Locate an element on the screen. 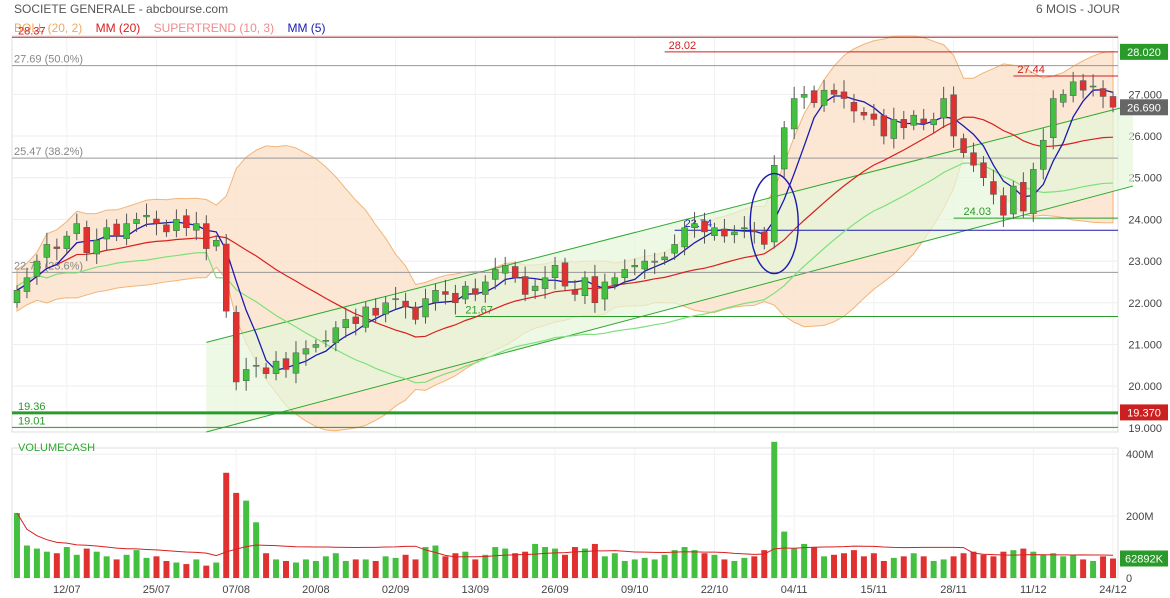 This screenshot has height=598, width=1170. price-ytick-label: 20.000 is located at coordinates (1145, 387).